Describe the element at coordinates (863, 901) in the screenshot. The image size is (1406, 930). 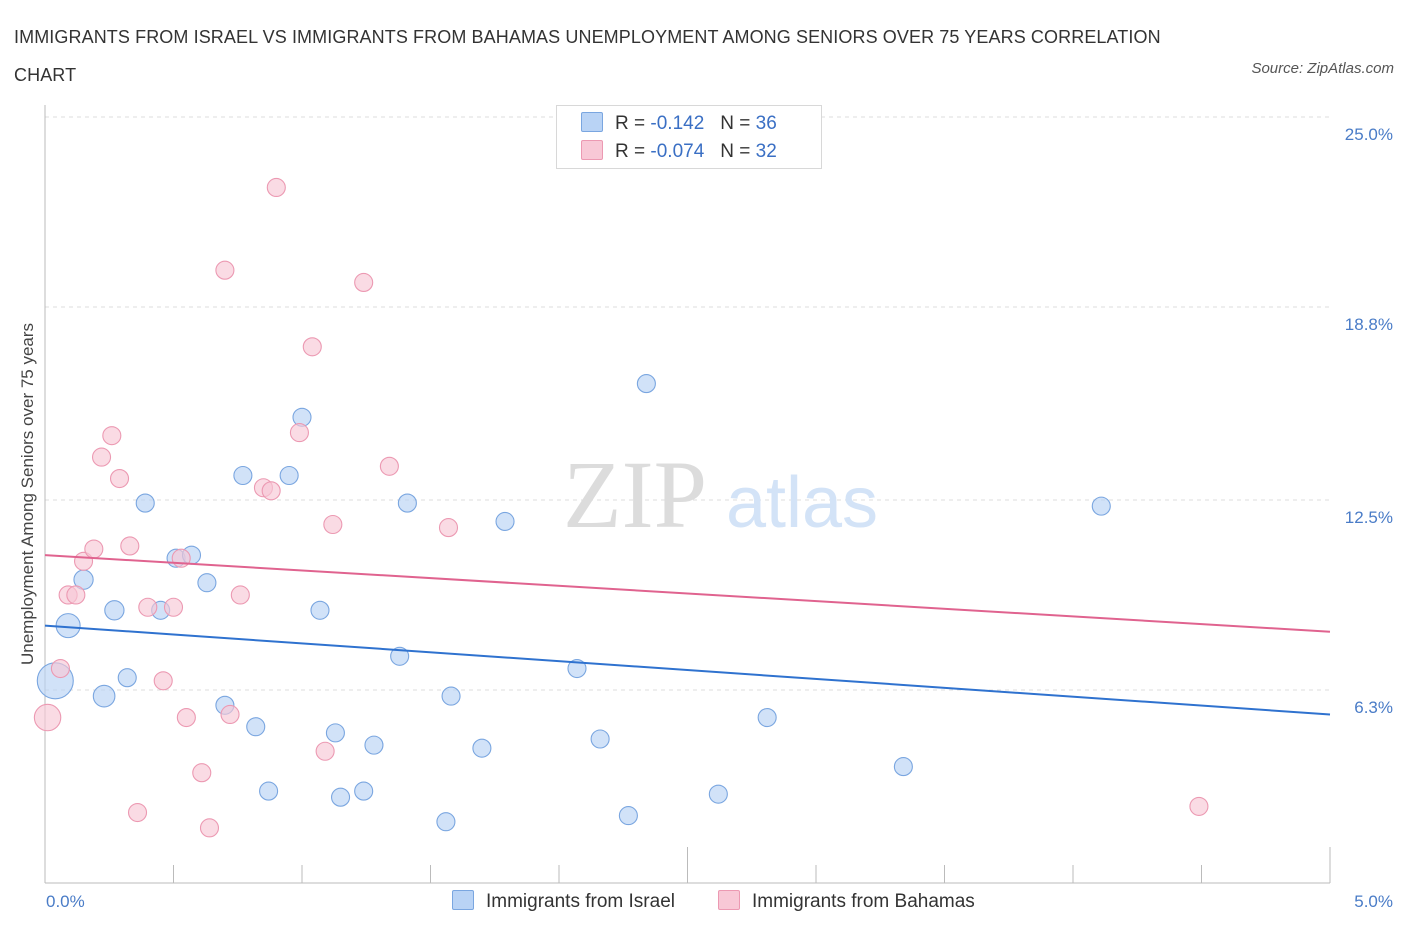
I see `bahamas-legend-label: Immigrants from Bahamas` at that location.